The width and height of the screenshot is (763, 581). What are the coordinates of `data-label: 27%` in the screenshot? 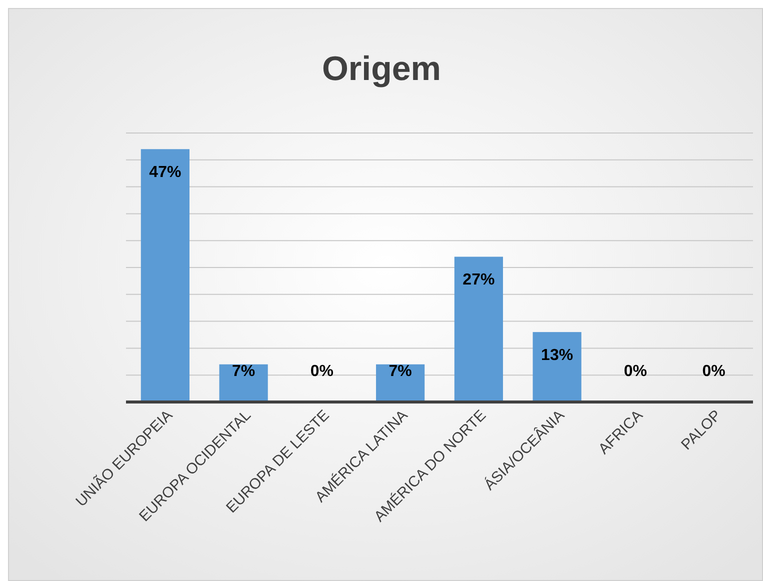 It's located at (478, 280).